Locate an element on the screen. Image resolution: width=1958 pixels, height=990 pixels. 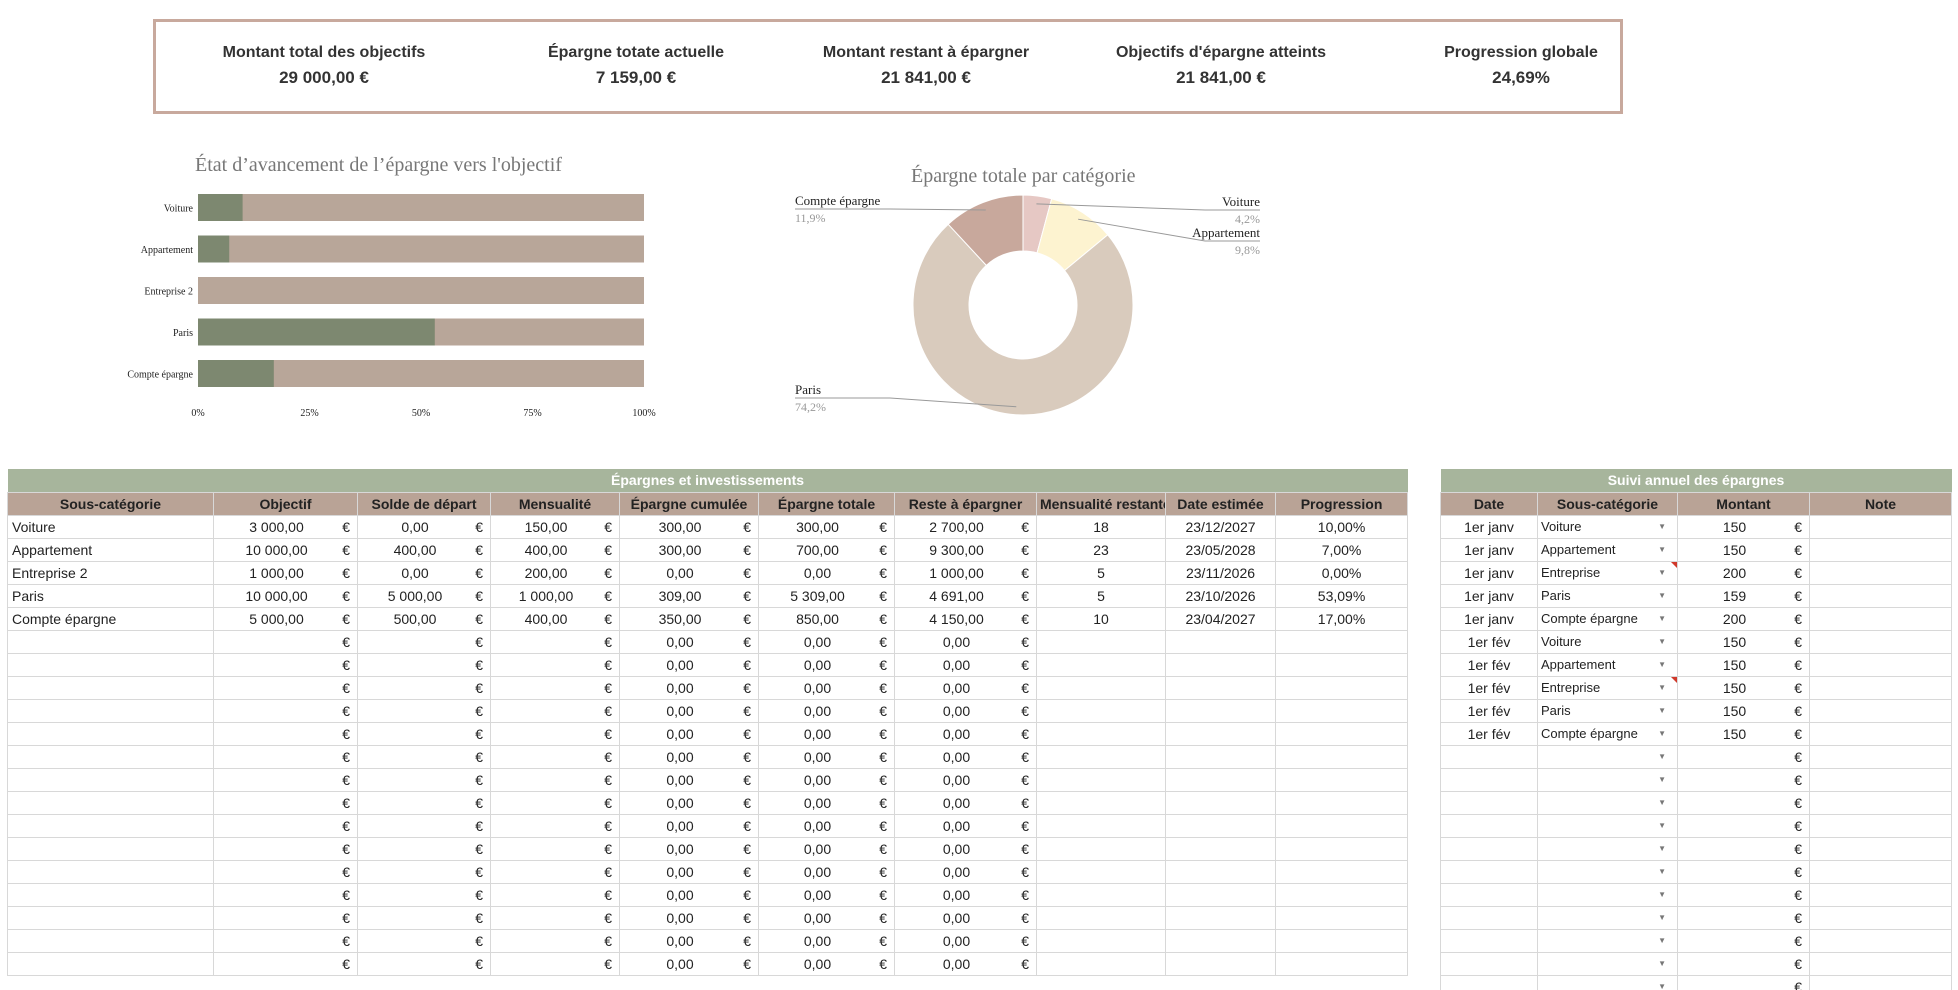
table-cell: 4 691,00 € is located at coordinates (965, 595).